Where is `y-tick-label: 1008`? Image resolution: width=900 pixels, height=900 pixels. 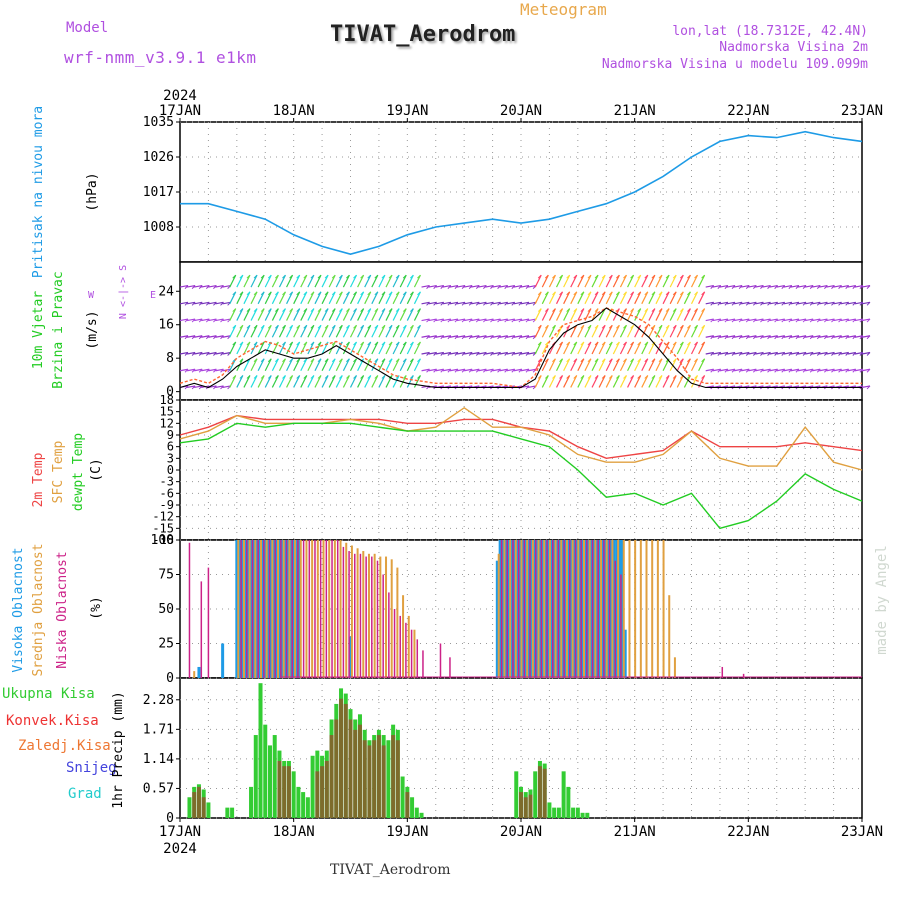 y-tick-label: 1008 is located at coordinates (158, 227).